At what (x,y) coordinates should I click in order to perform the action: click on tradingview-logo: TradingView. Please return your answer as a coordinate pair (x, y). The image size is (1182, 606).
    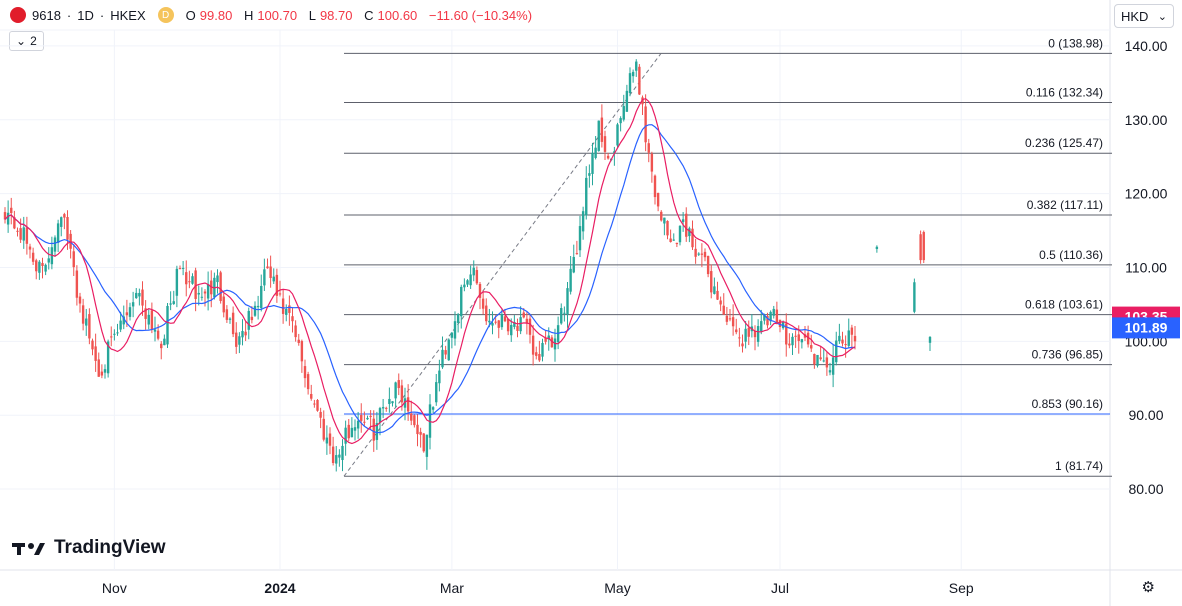
    Looking at the image, I should click on (89, 548).